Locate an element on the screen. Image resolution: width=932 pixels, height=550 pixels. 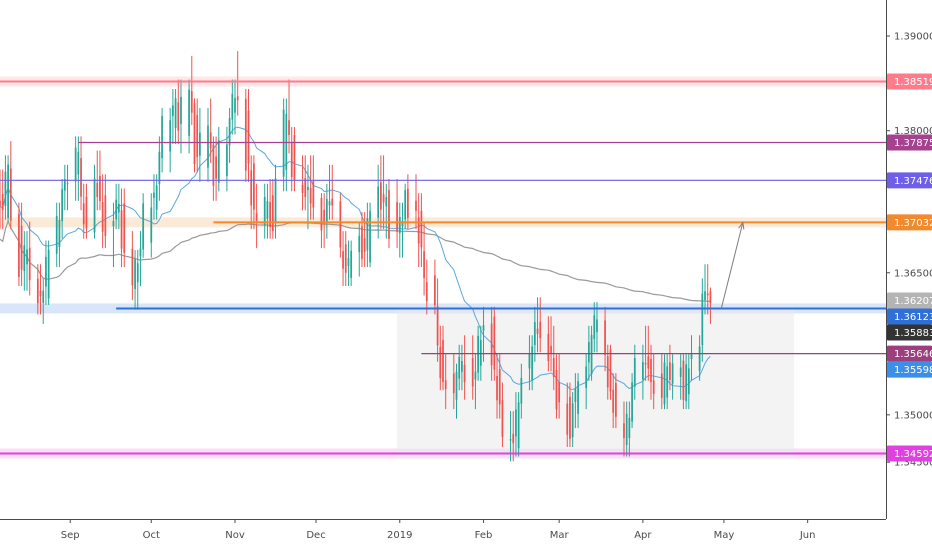
x-tick-label: Oct is located at coordinates (151, 535).